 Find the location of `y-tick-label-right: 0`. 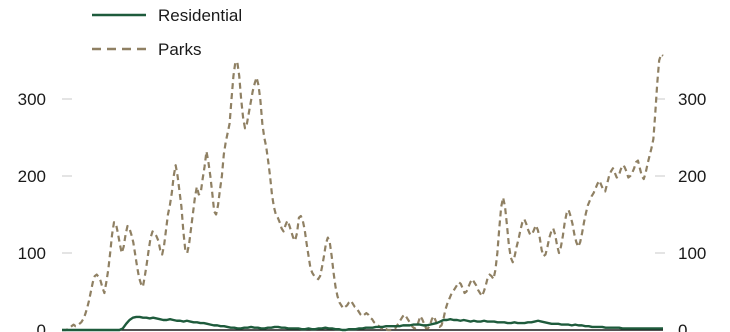

y-tick-label-right: 0 is located at coordinates (682, 326).